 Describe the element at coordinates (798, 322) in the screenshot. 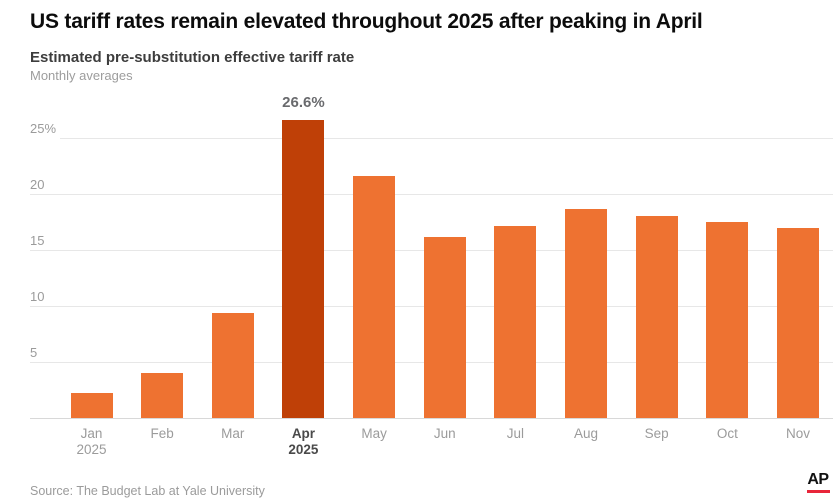

I see `bar-nov` at that location.